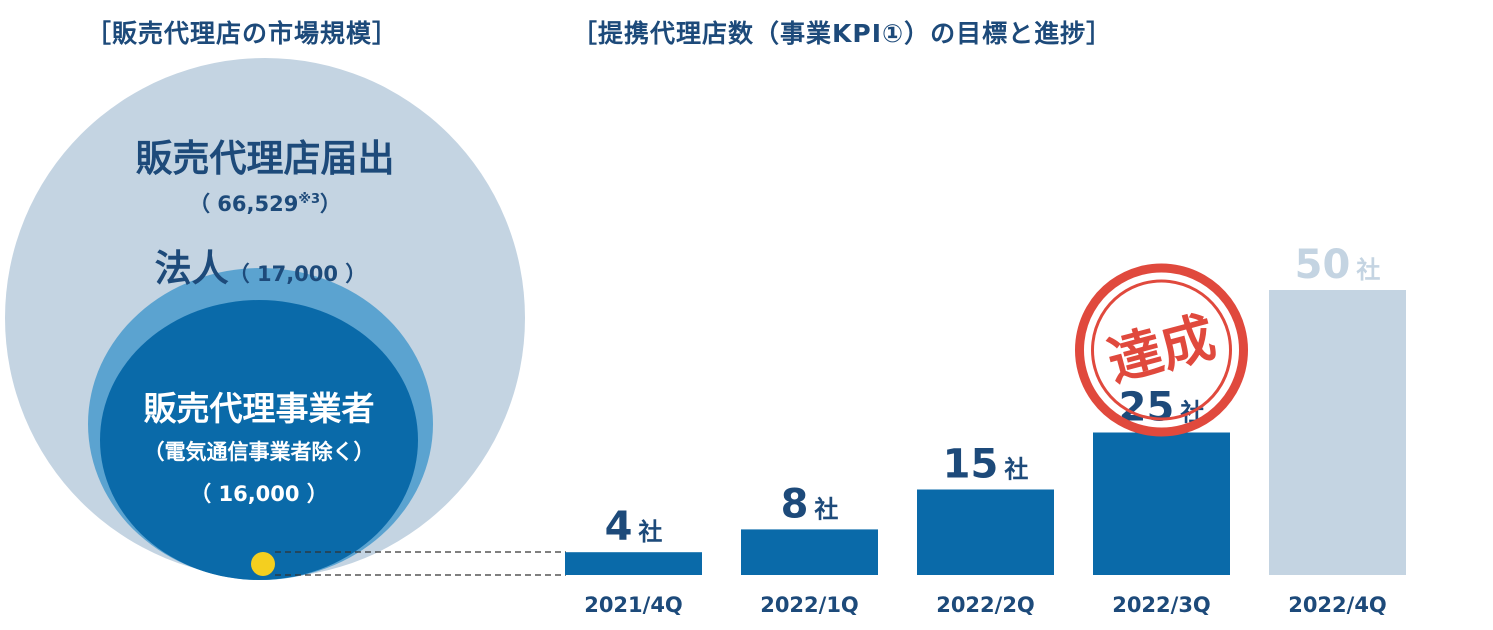  I want to click on marker-dot, so click(263, 564).